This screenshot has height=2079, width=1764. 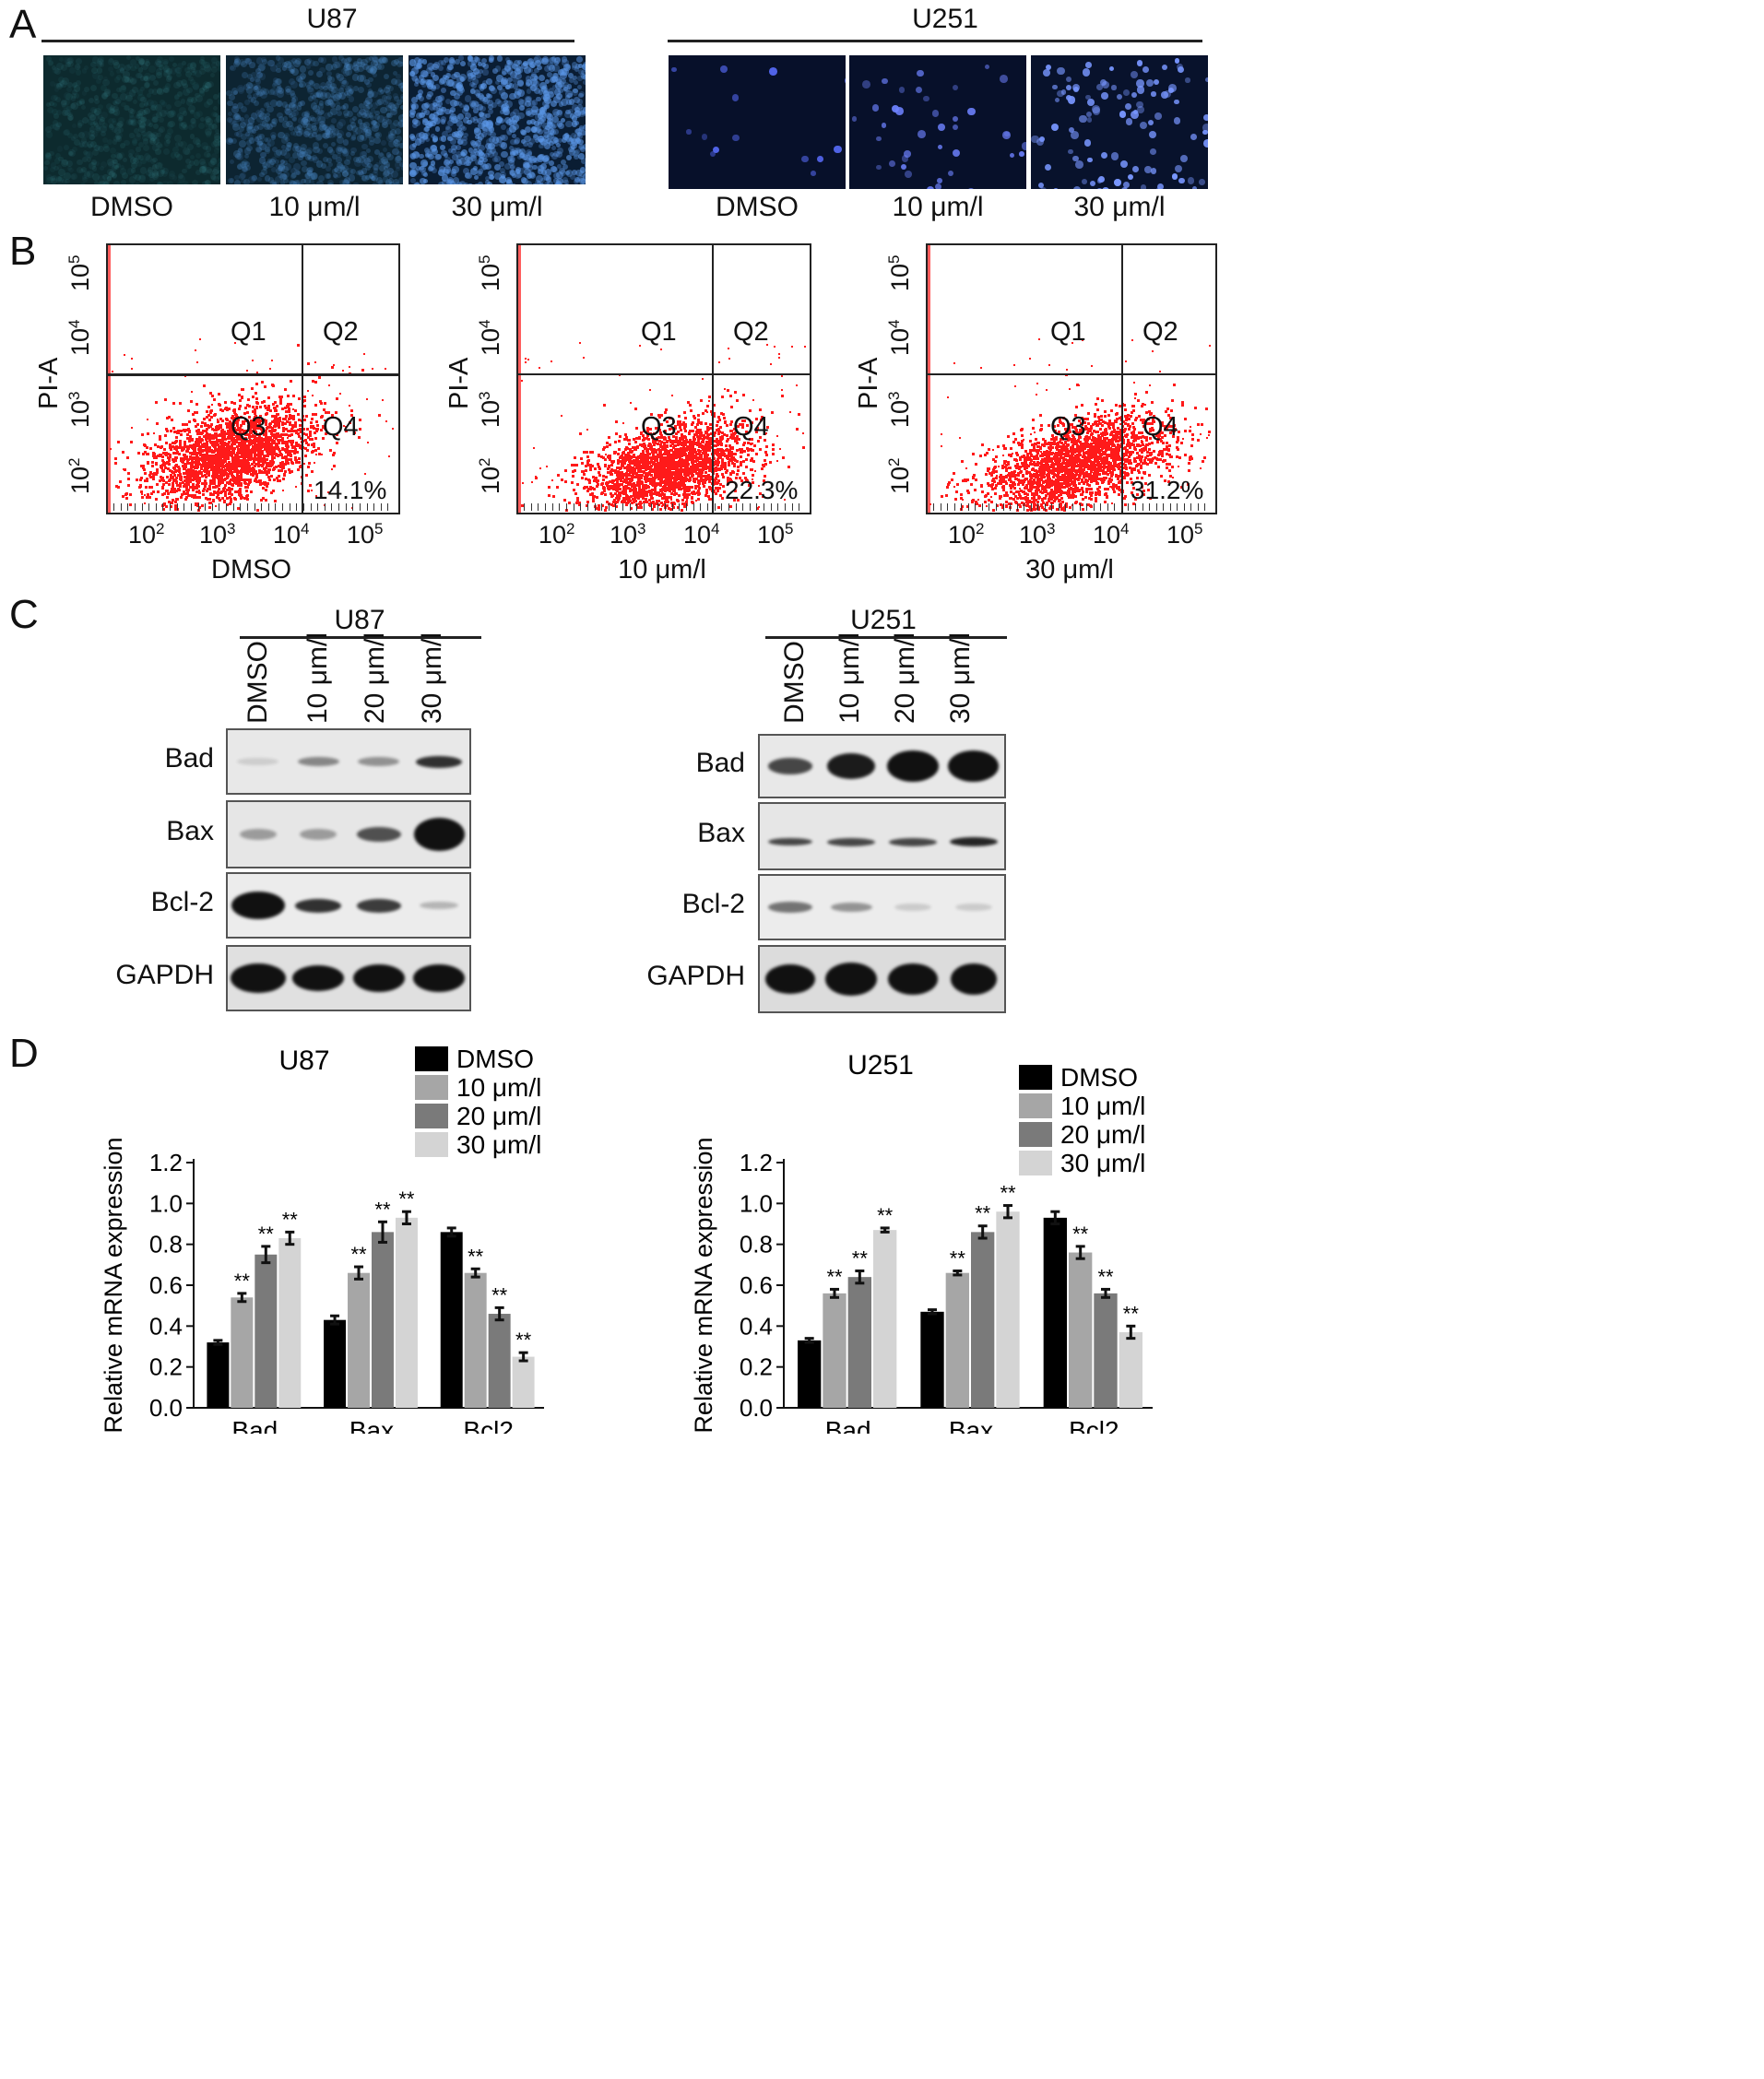 What do you see at coordinates (1069, 570) in the screenshot?
I see `flow-xlabel: 30 μm/l` at bounding box center [1069, 570].